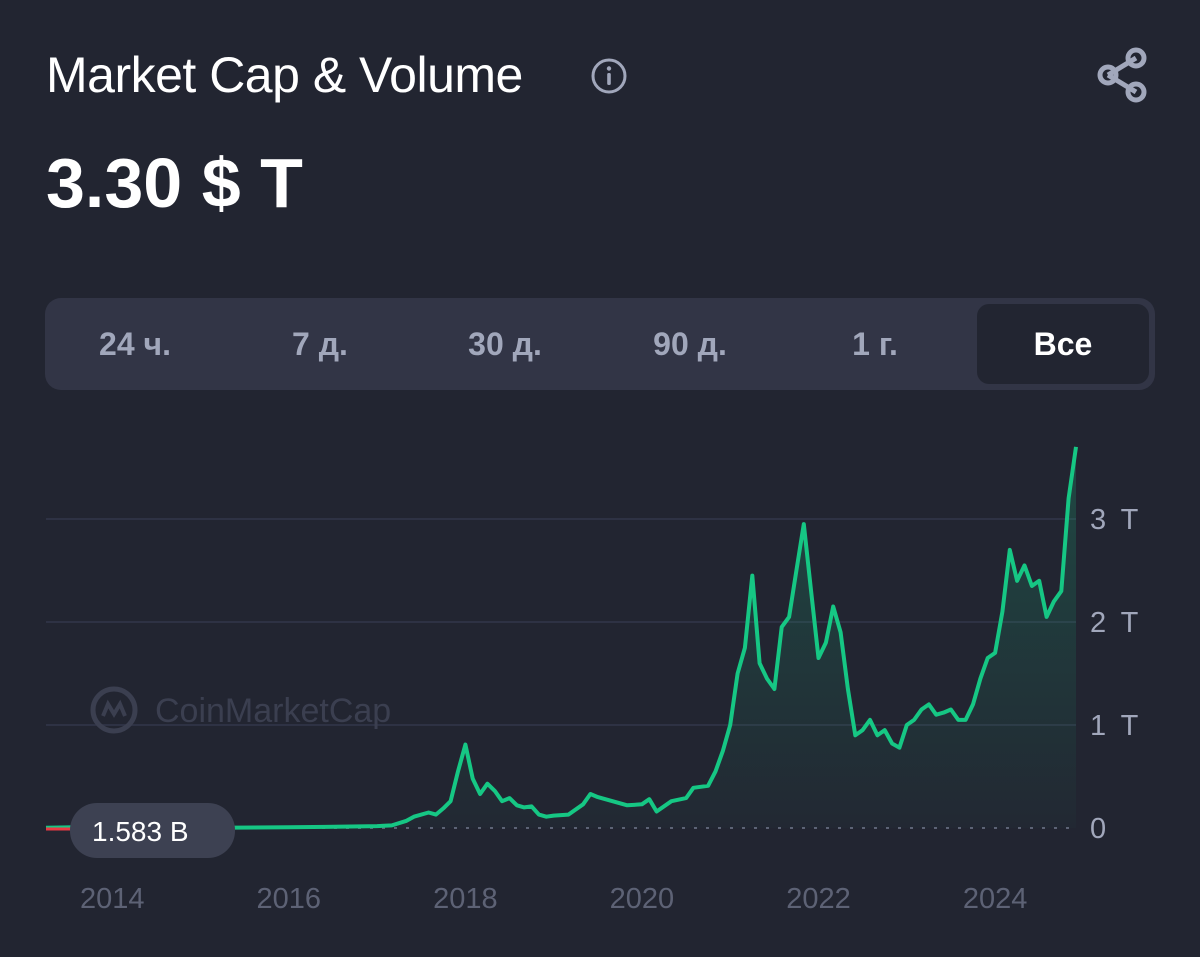  What do you see at coordinates (112, 899) in the screenshot?
I see `x-tick-label: 2014` at bounding box center [112, 899].